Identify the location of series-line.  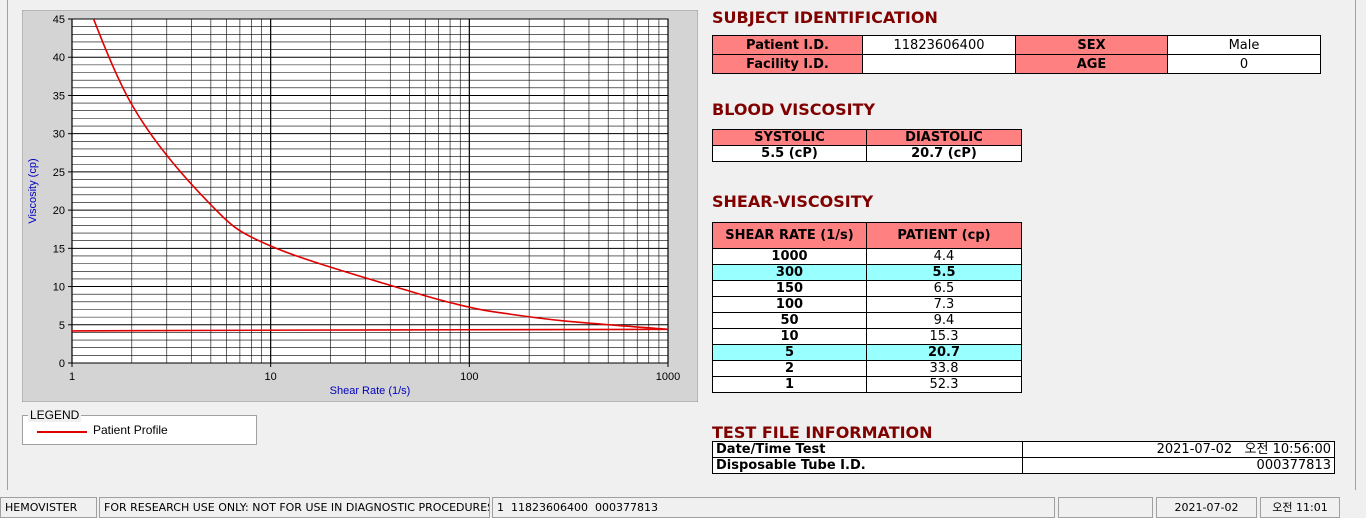
(370, 330).